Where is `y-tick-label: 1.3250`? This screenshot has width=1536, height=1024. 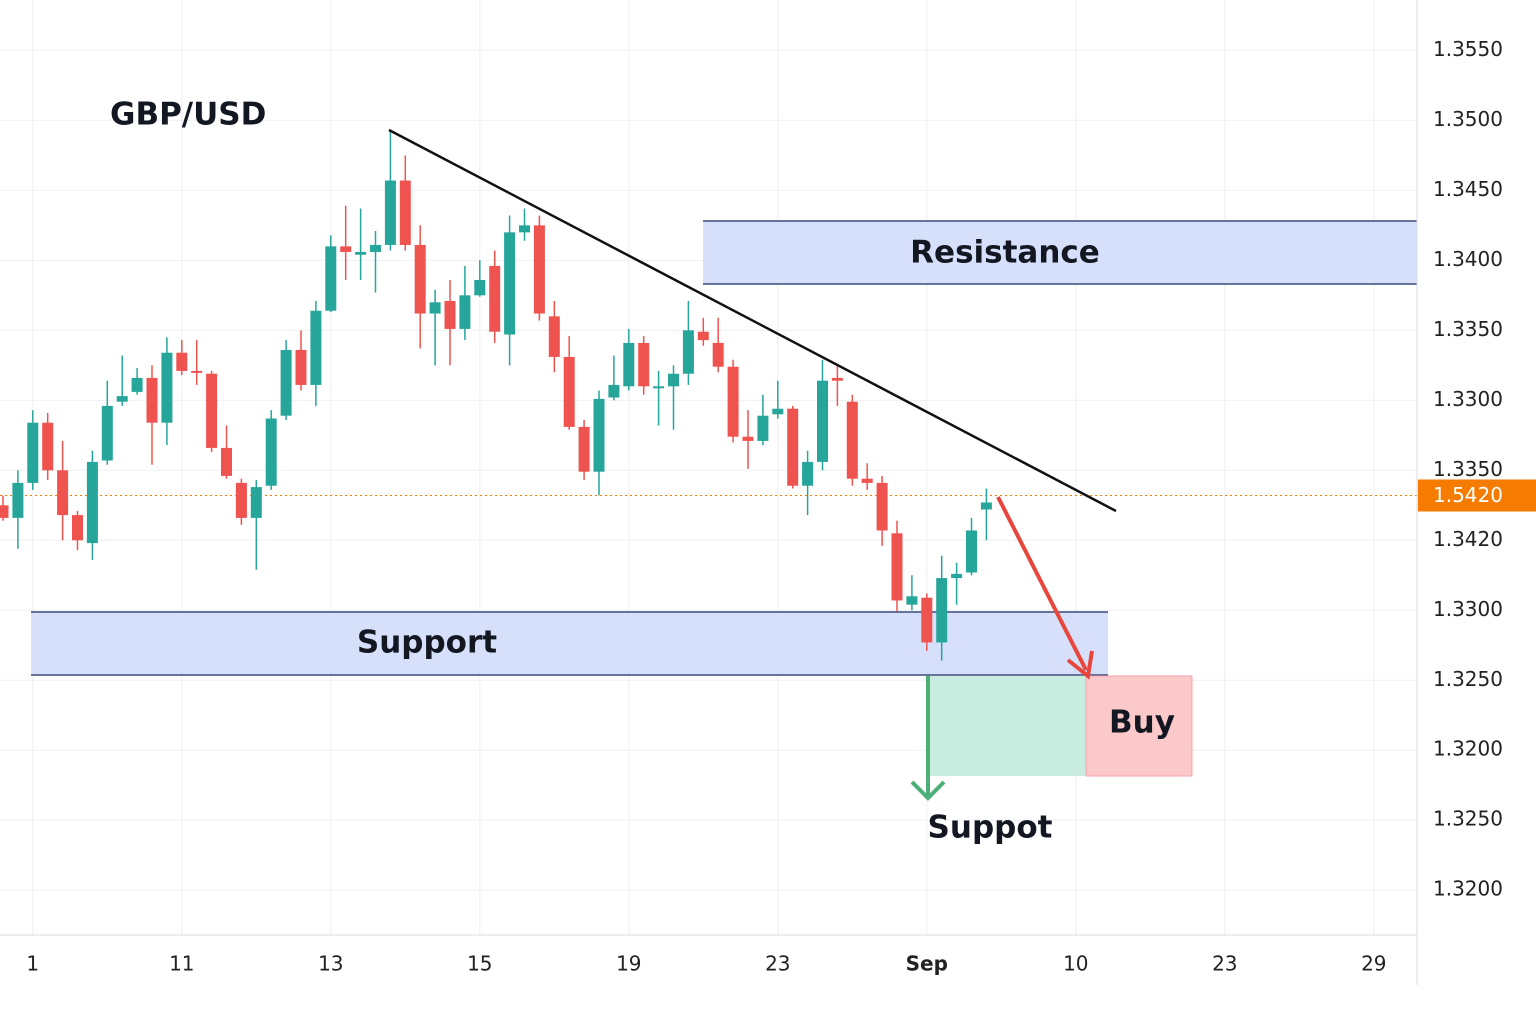
y-tick-label: 1.3250 is located at coordinates (1468, 679).